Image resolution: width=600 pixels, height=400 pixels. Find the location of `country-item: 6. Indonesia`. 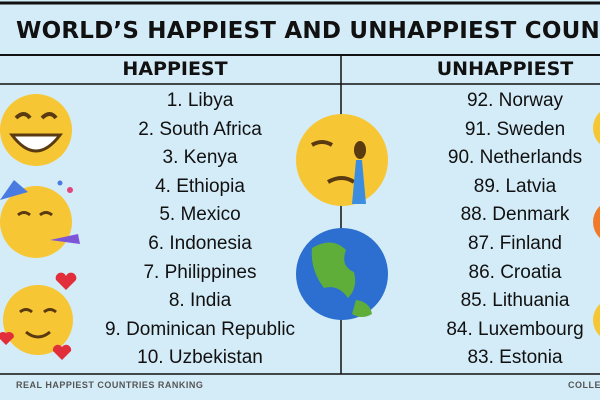

country-item: 6. Indonesia is located at coordinates (200, 243).